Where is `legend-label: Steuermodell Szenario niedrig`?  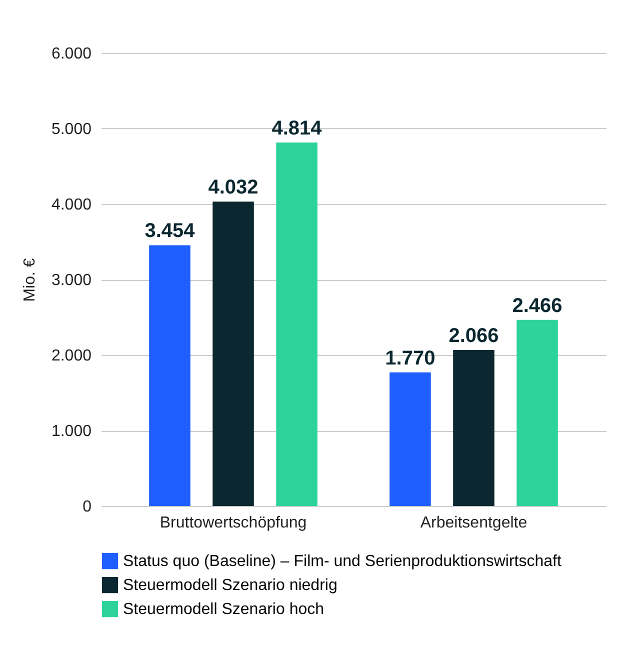 legend-label: Steuermodell Szenario niedrig is located at coordinates (230, 585).